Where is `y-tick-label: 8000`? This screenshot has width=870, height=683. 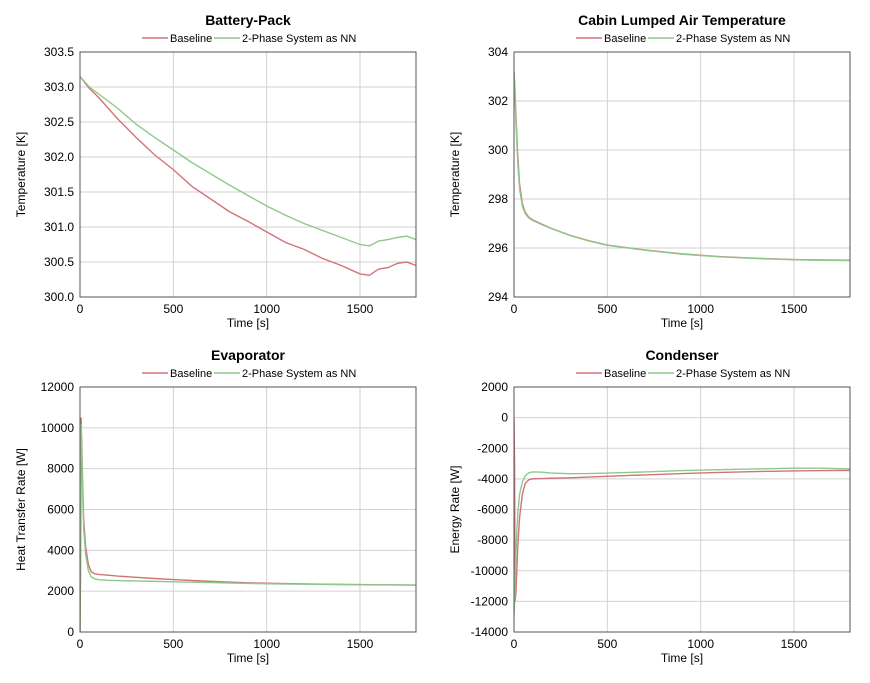 y-tick-label: 8000 is located at coordinates (60, 469).